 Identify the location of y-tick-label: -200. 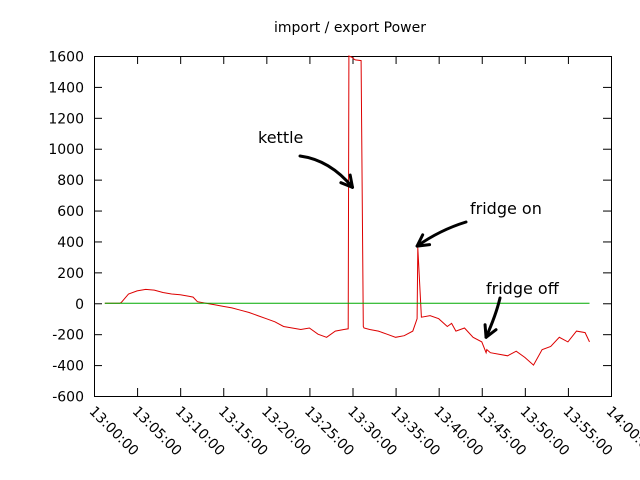
(68, 336).